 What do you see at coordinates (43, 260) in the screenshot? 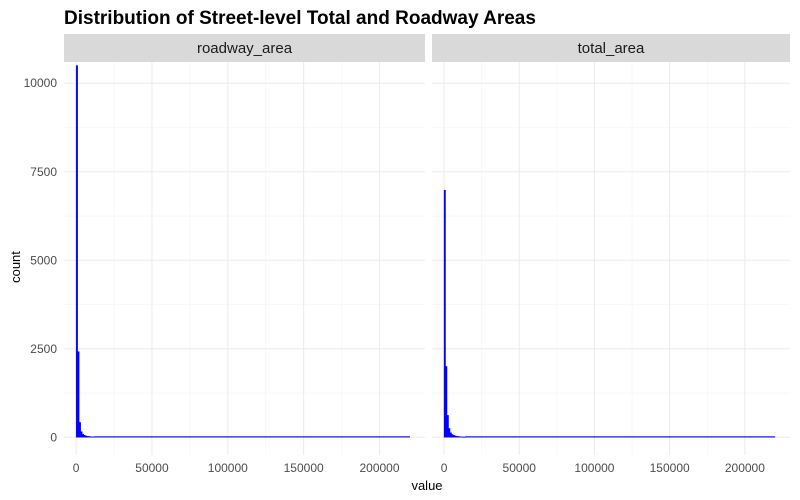
I see `y-tick-label: 5000` at bounding box center [43, 260].